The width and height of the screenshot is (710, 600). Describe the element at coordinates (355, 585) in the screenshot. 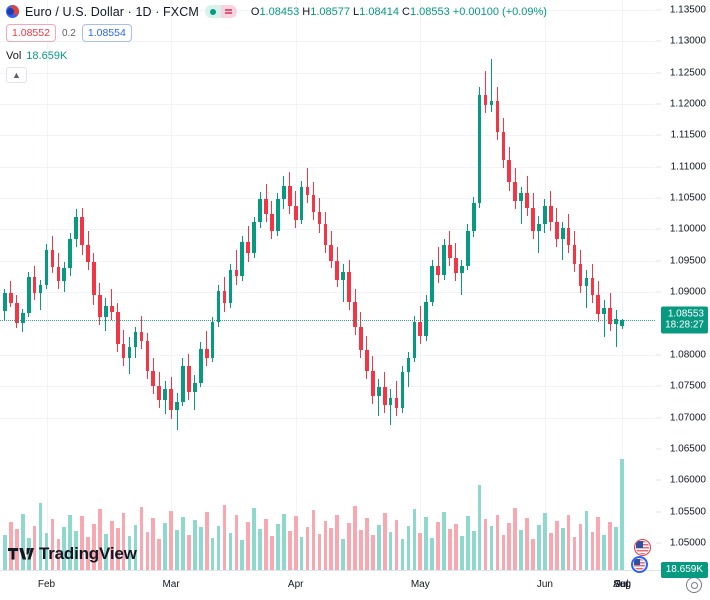

I see `time-axis: Feb Mar Apr May Jun Jul Aug Sep` at that location.